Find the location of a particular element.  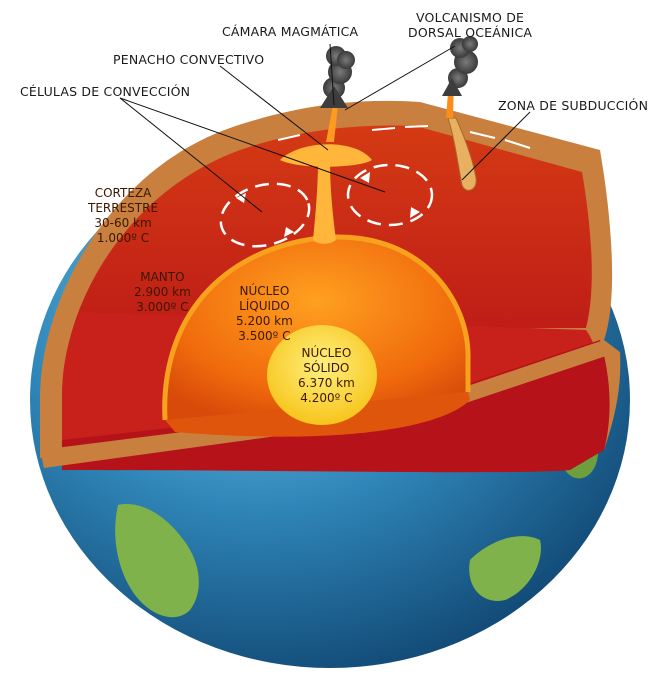

corteza-temp: 1.000º C is located at coordinates (123, 238).